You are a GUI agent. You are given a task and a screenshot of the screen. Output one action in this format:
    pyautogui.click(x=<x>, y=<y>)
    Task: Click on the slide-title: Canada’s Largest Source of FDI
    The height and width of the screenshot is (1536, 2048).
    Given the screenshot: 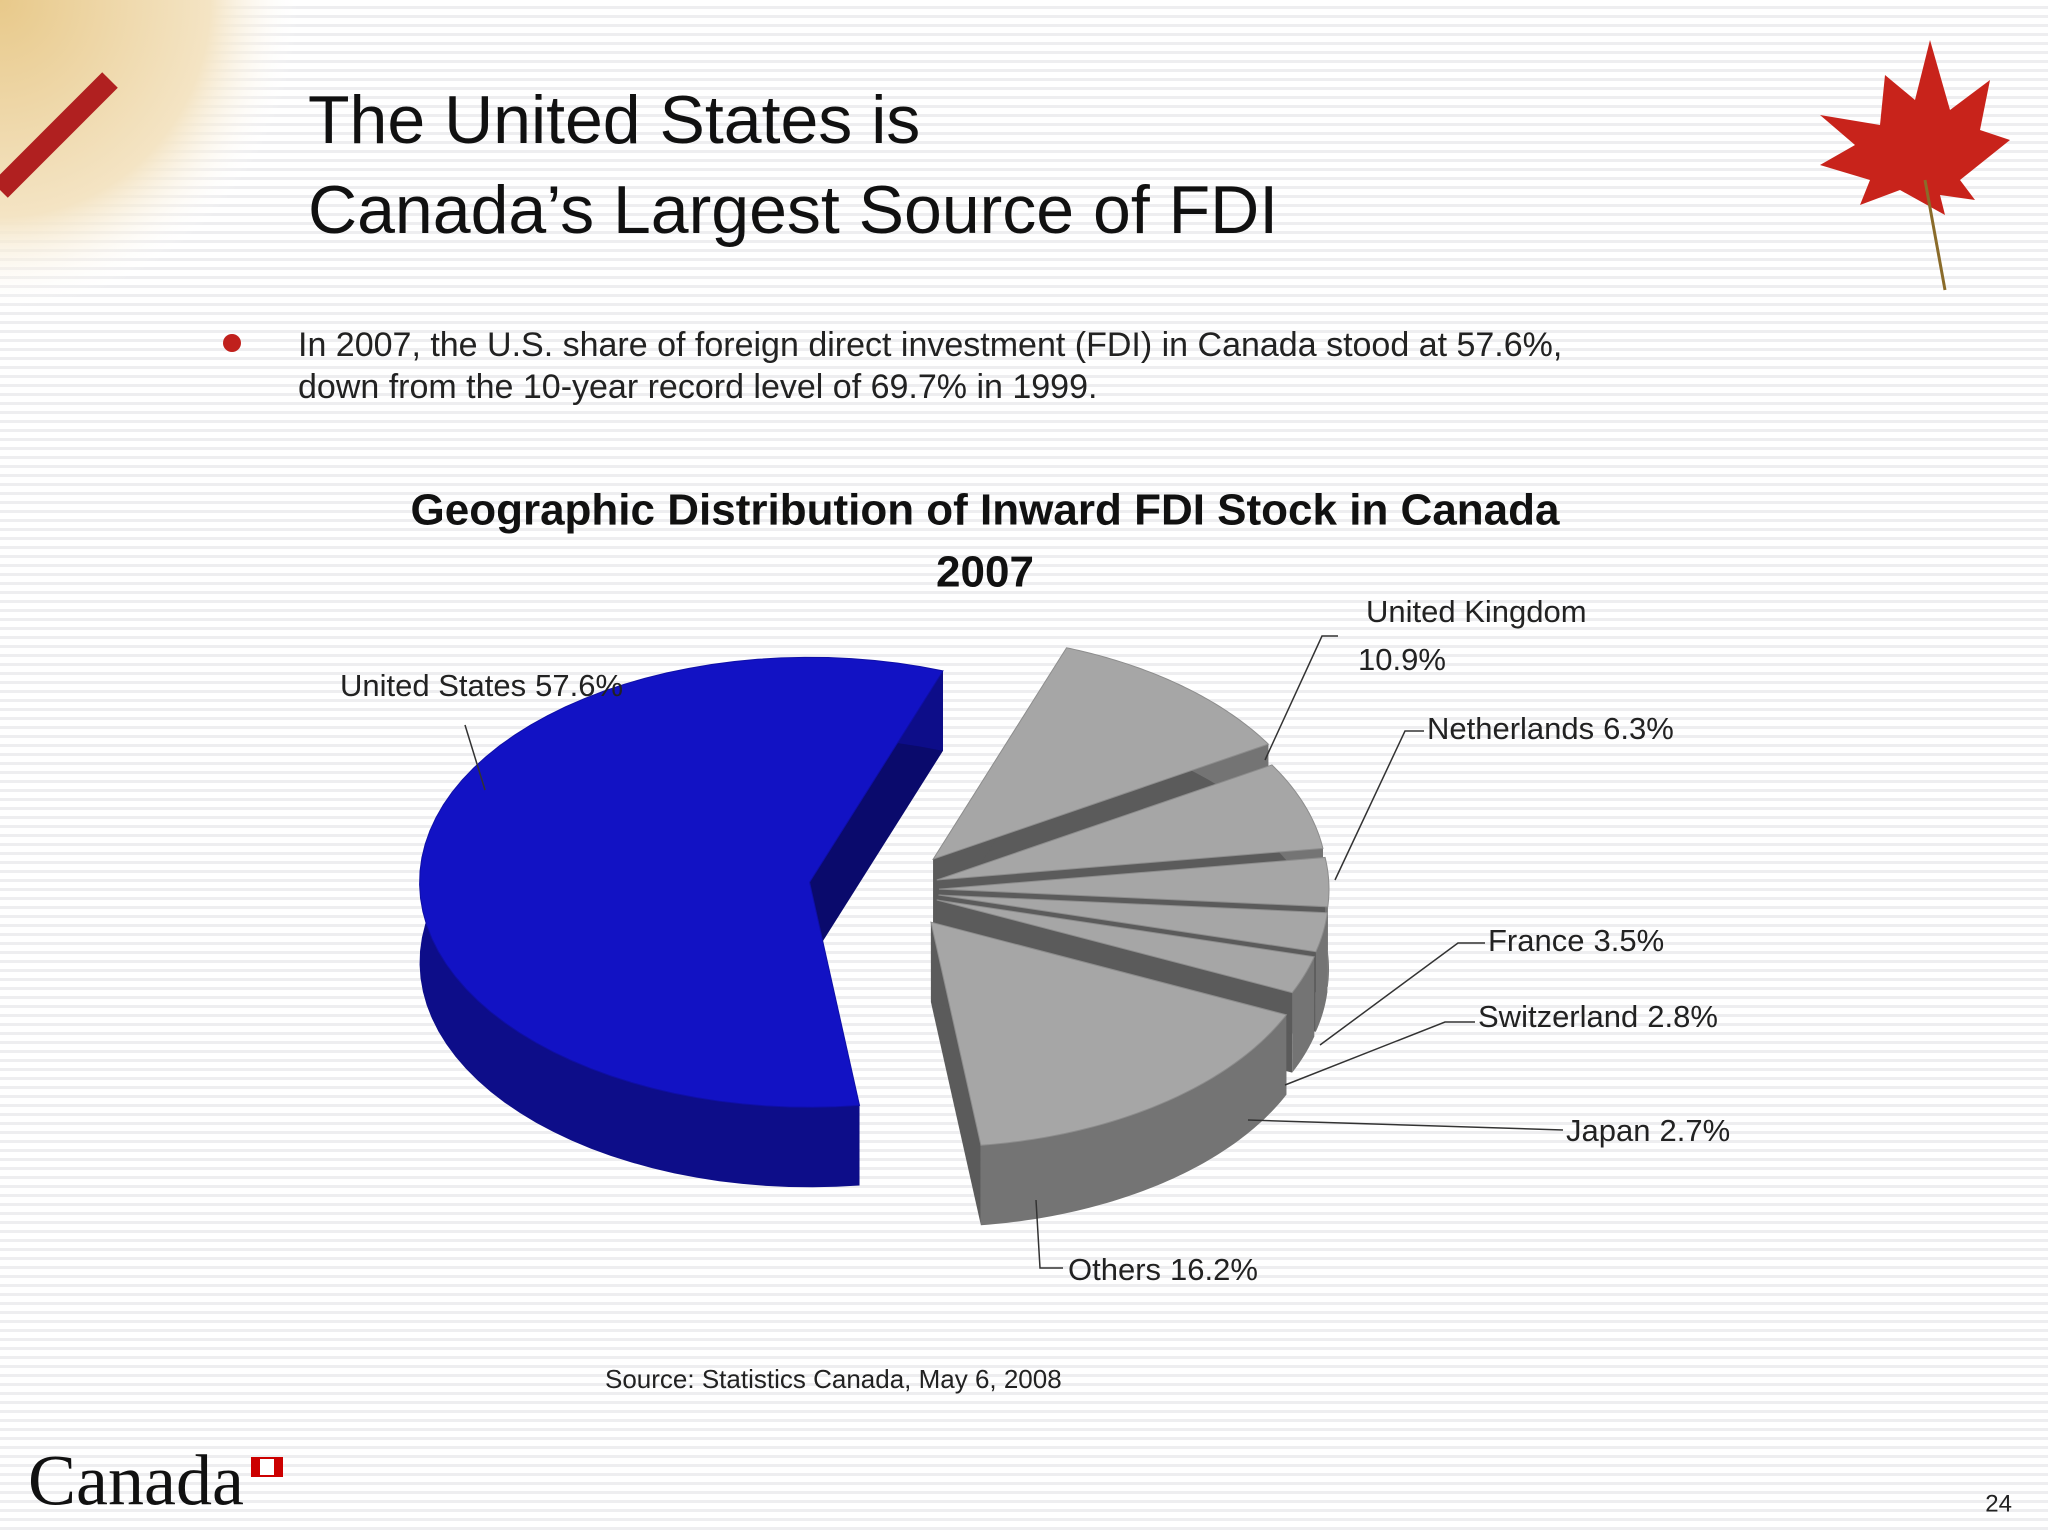 What is the action you would take?
    pyautogui.click(x=793, y=210)
    